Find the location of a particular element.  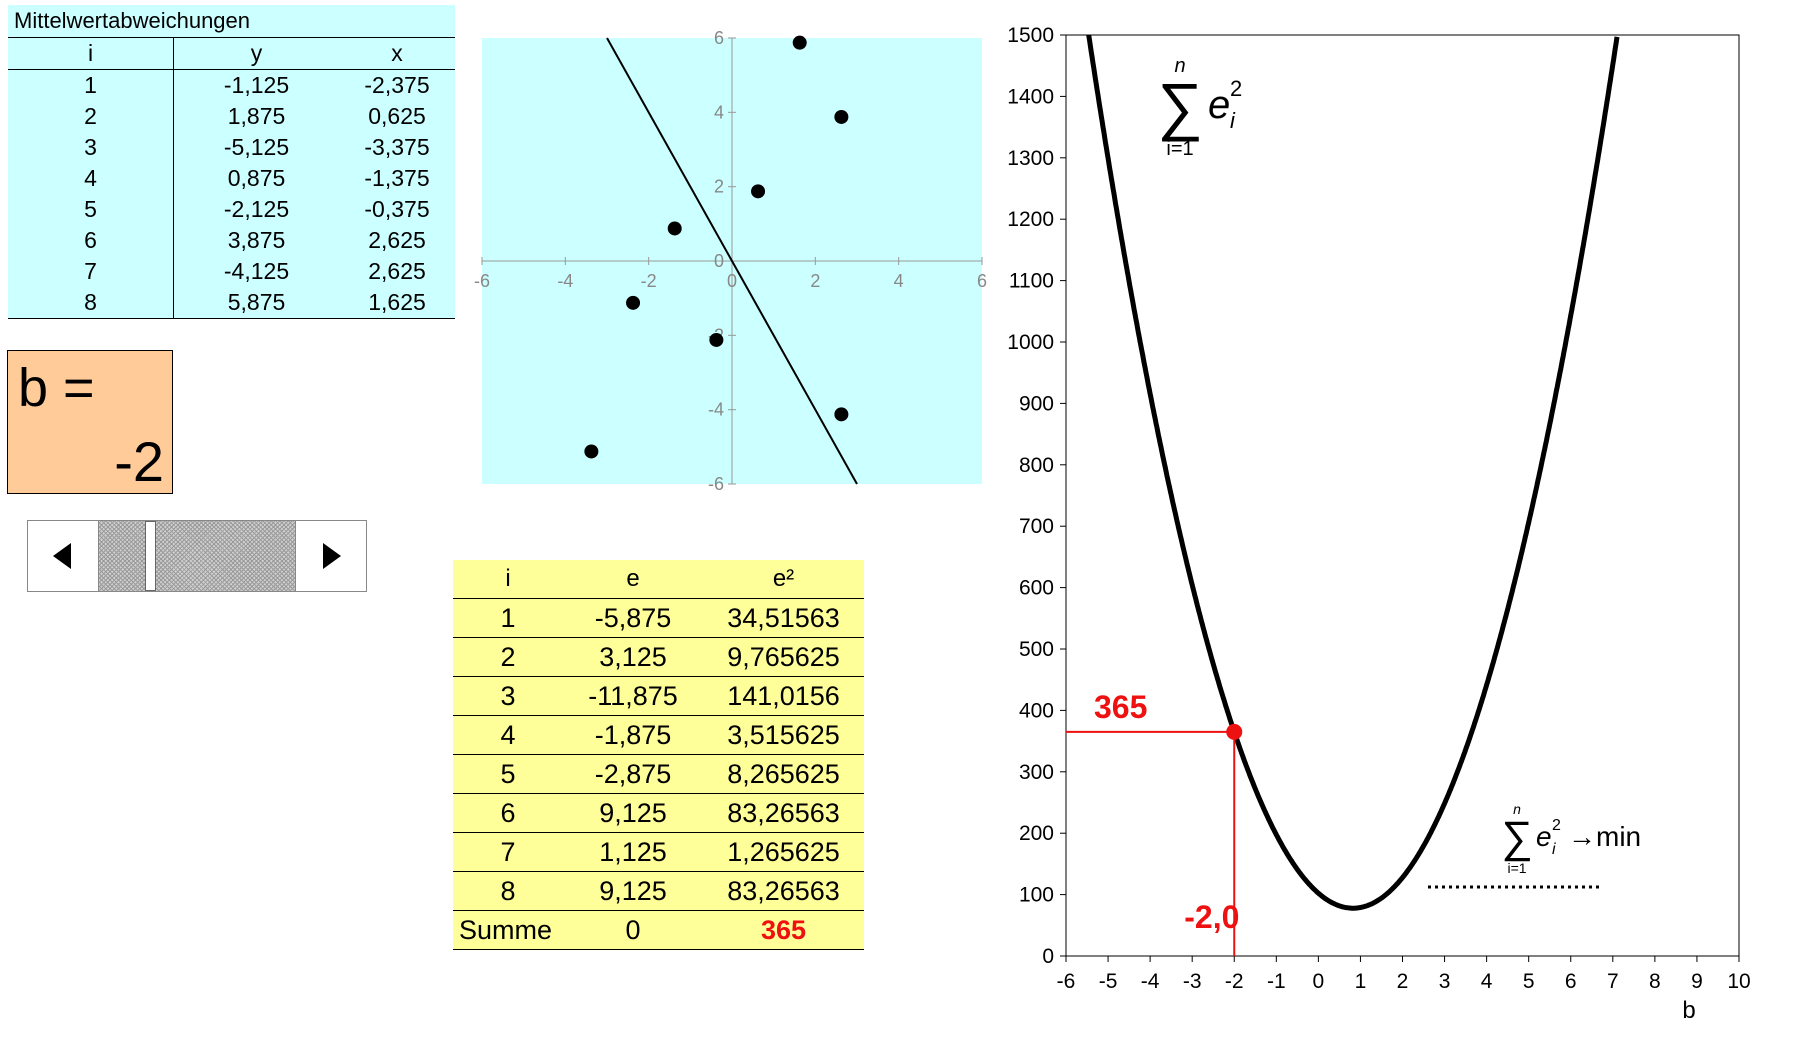

formula-min-upper: n is located at coordinates (1517, 809).